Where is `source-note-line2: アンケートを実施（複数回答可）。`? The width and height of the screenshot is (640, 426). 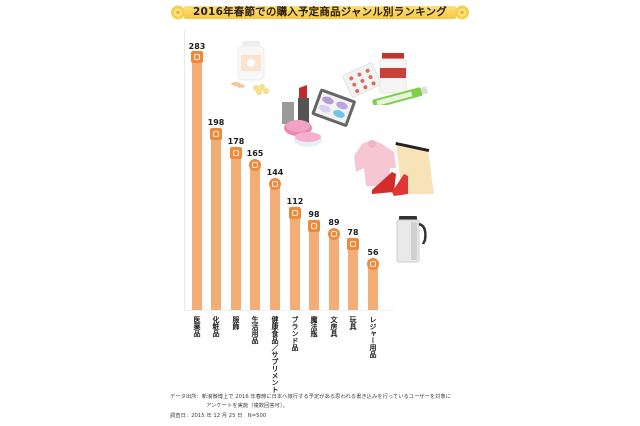
source-note-line2: アンケートを実施（複数回答可）。 is located at coordinates (247, 406).